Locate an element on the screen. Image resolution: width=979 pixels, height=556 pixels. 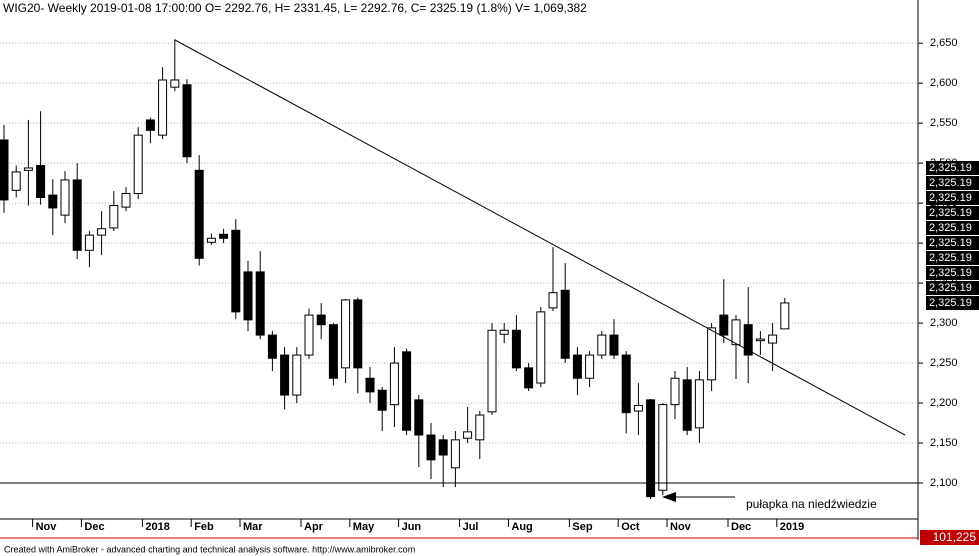
x-tick-label: Jul is located at coordinates (471, 527).